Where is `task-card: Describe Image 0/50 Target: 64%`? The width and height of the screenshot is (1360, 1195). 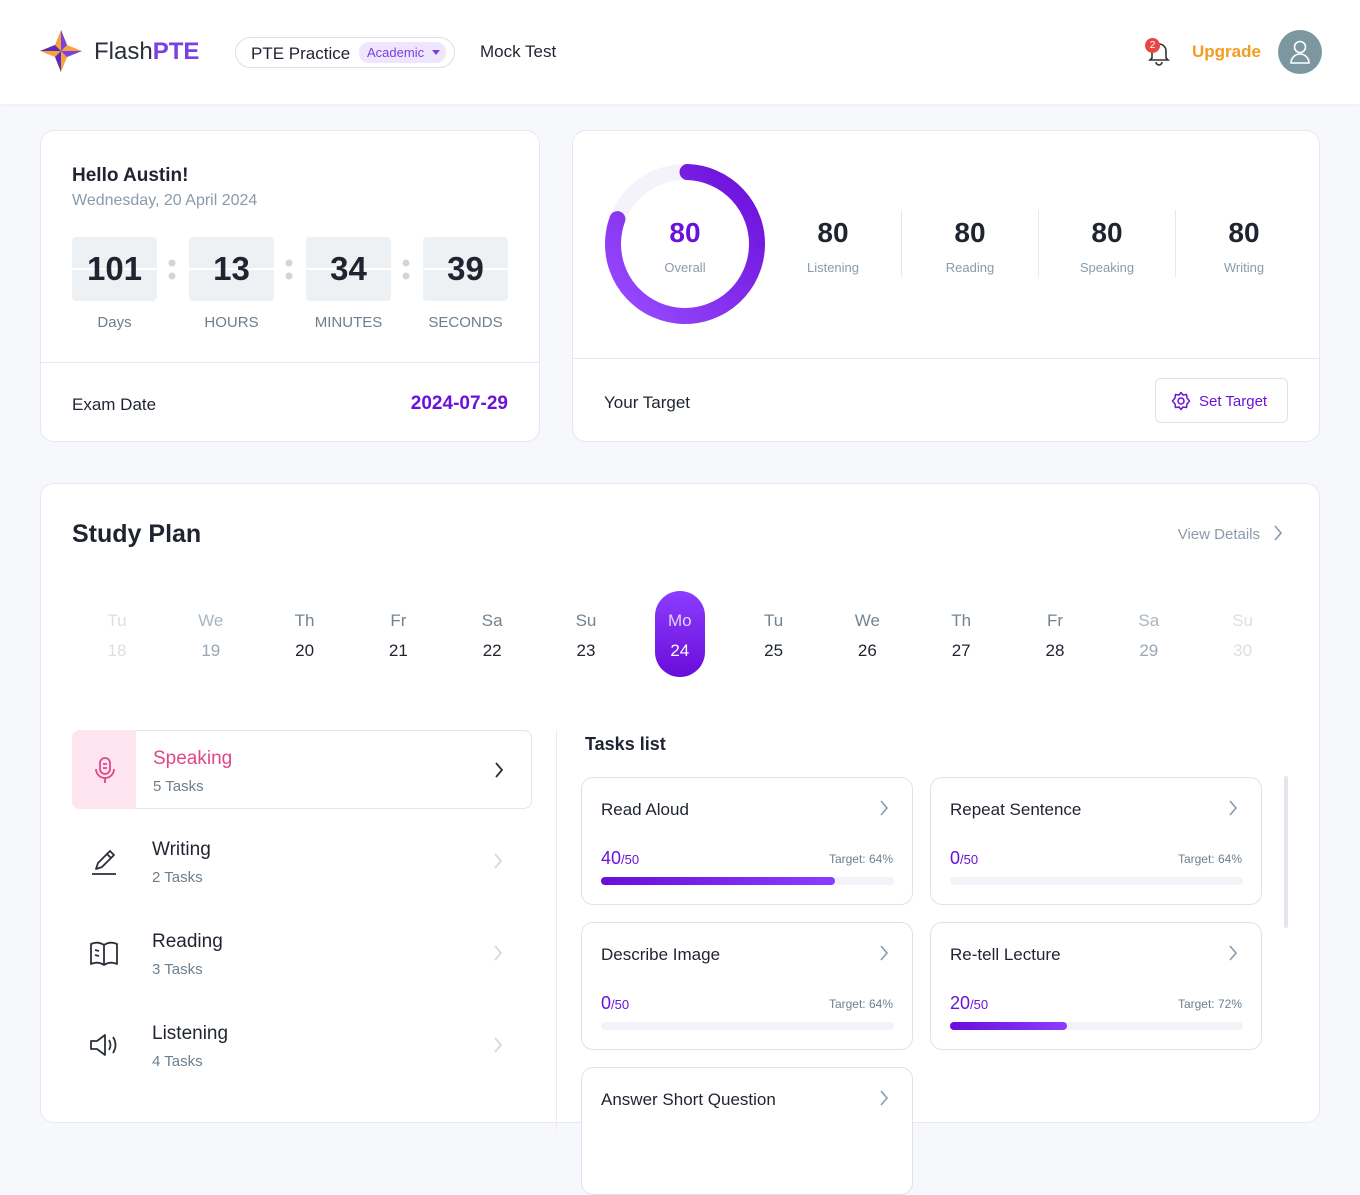
task-card: Describe Image 0/50 Target: 64% is located at coordinates (747, 986).